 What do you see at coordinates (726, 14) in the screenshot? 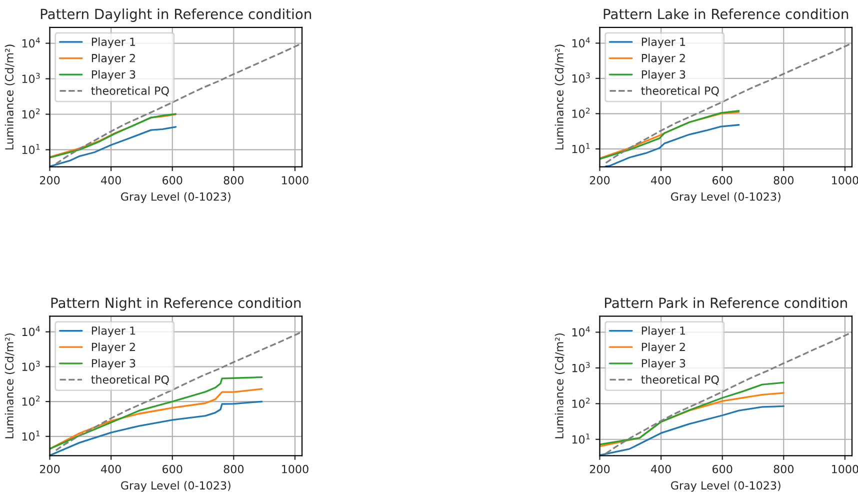
I see `chart-title: Pattern Lake in Reference condition` at bounding box center [726, 14].